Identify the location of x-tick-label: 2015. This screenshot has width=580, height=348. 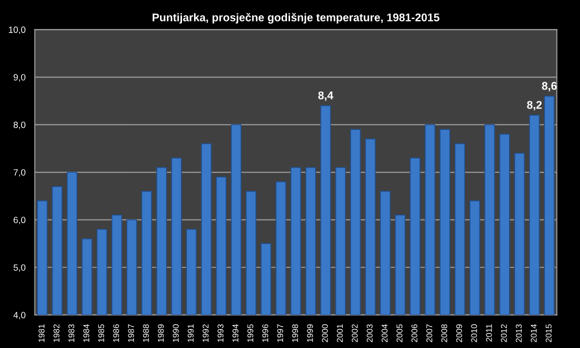
(549, 333).